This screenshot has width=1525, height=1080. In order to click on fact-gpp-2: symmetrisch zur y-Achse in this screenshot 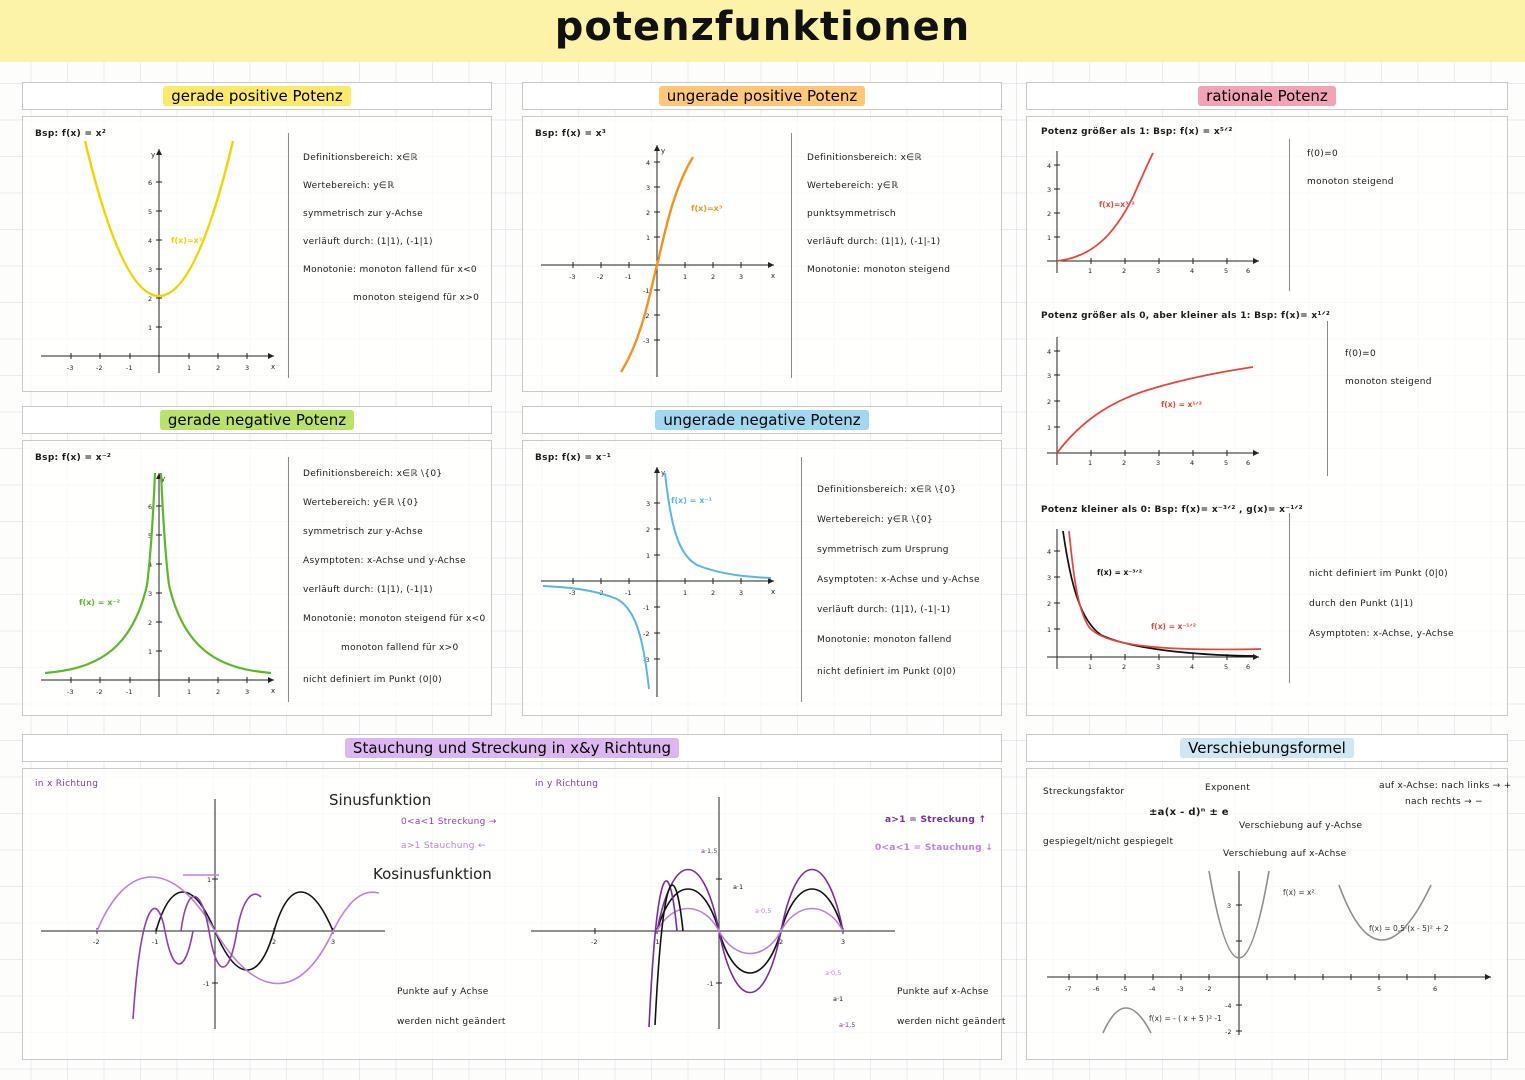, I will do `click(363, 214)`.